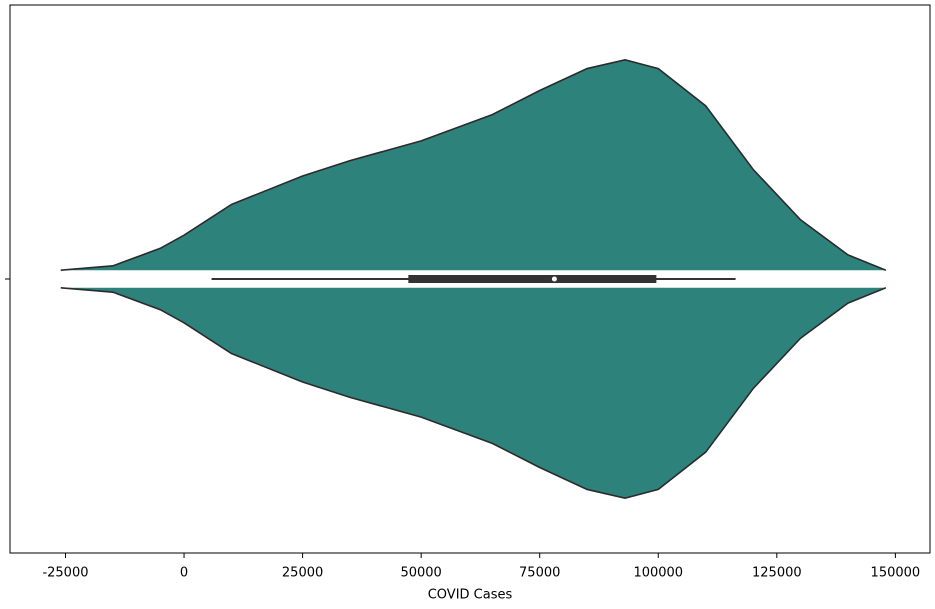 This screenshot has height=609, width=935. I want to click on x-tick-label: 100000, so click(658, 573).